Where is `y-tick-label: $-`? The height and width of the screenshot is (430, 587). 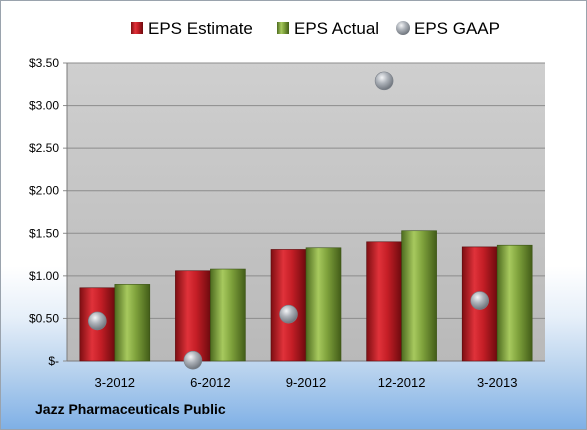 y-tick-label: $- is located at coordinates (53, 361).